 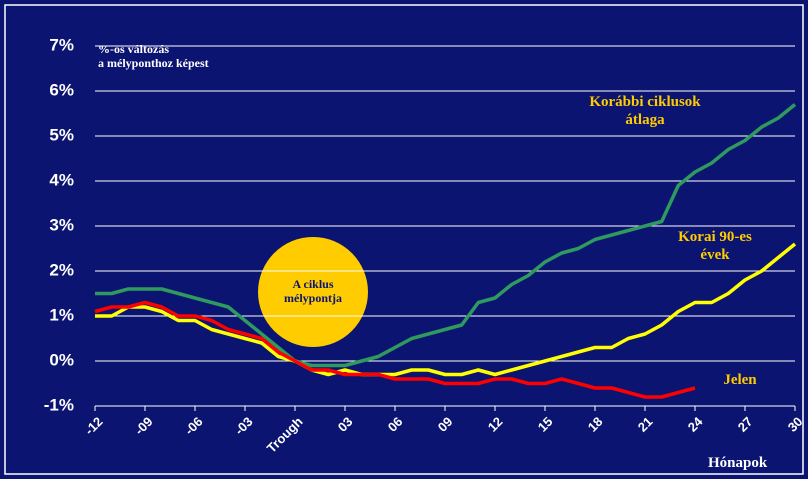 I want to click on x-tick-label: -03, so click(x=244, y=426).